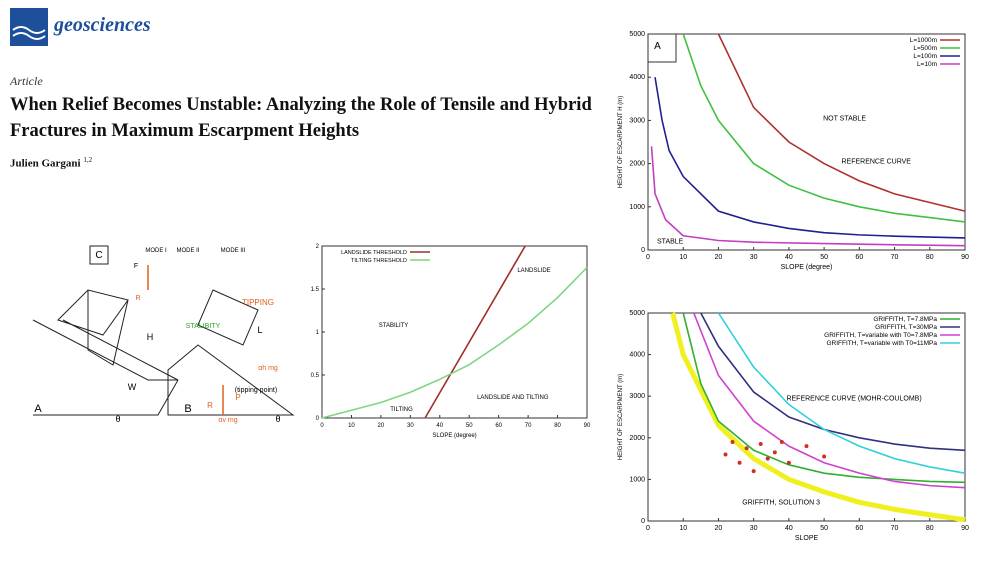 The height and width of the screenshot is (562, 1000). I want to click on annotation: LANDSLIDE, so click(533, 271).